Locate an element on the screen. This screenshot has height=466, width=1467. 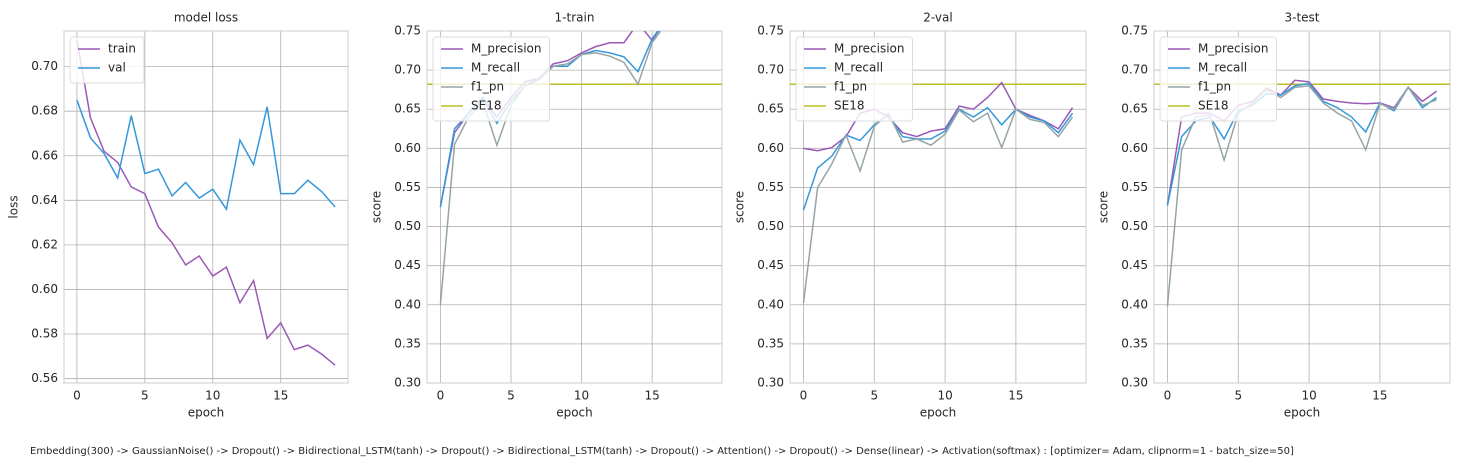
chart-title: model loss is located at coordinates (206, 18).